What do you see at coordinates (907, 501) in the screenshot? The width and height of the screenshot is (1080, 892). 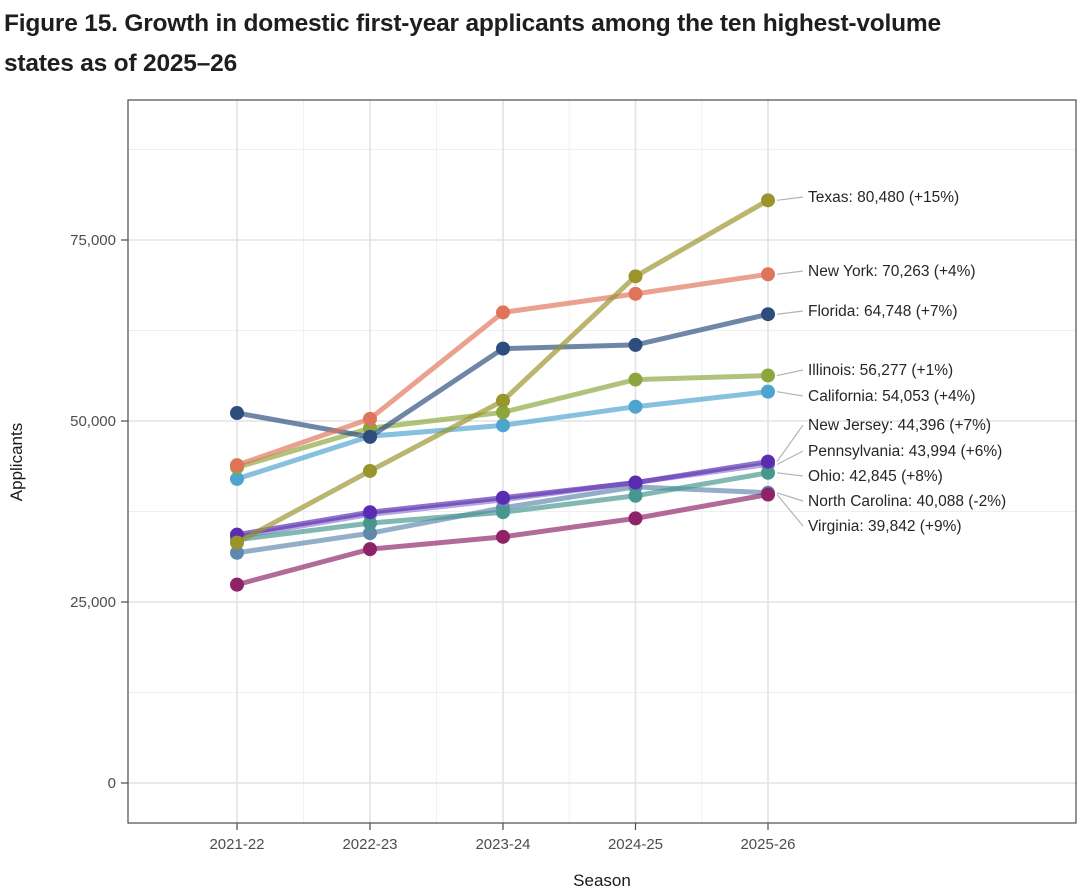 I see `annotation-north-carolina: North Carolina: 40,088 (-2%)` at bounding box center [907, 501].